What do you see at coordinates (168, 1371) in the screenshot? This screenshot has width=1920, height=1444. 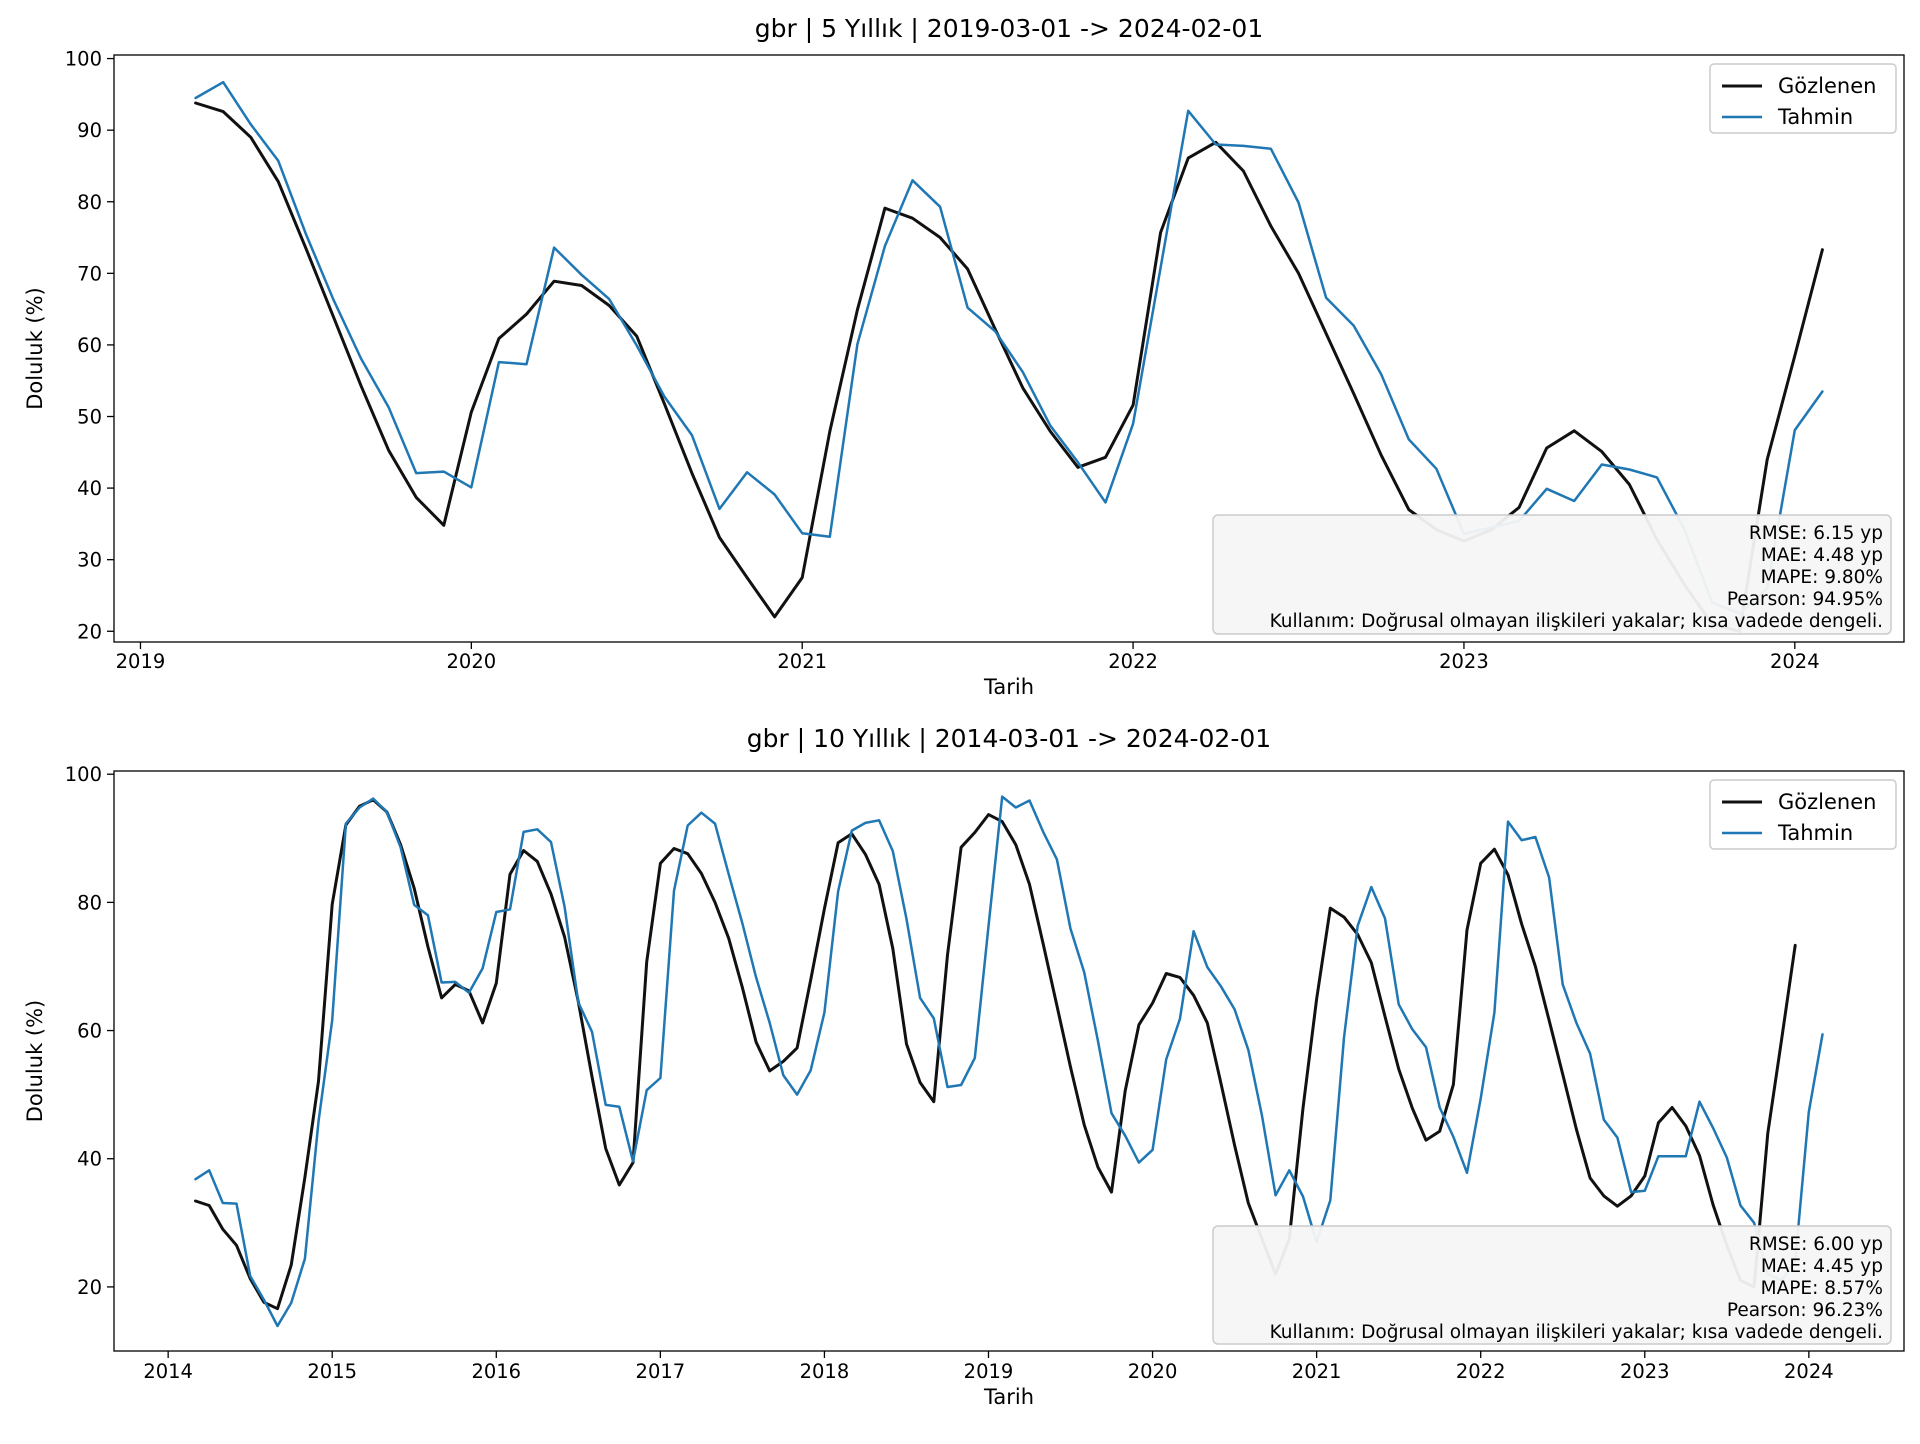 I see `x-tick-label: 2014` at bounding box center [168, 1371].